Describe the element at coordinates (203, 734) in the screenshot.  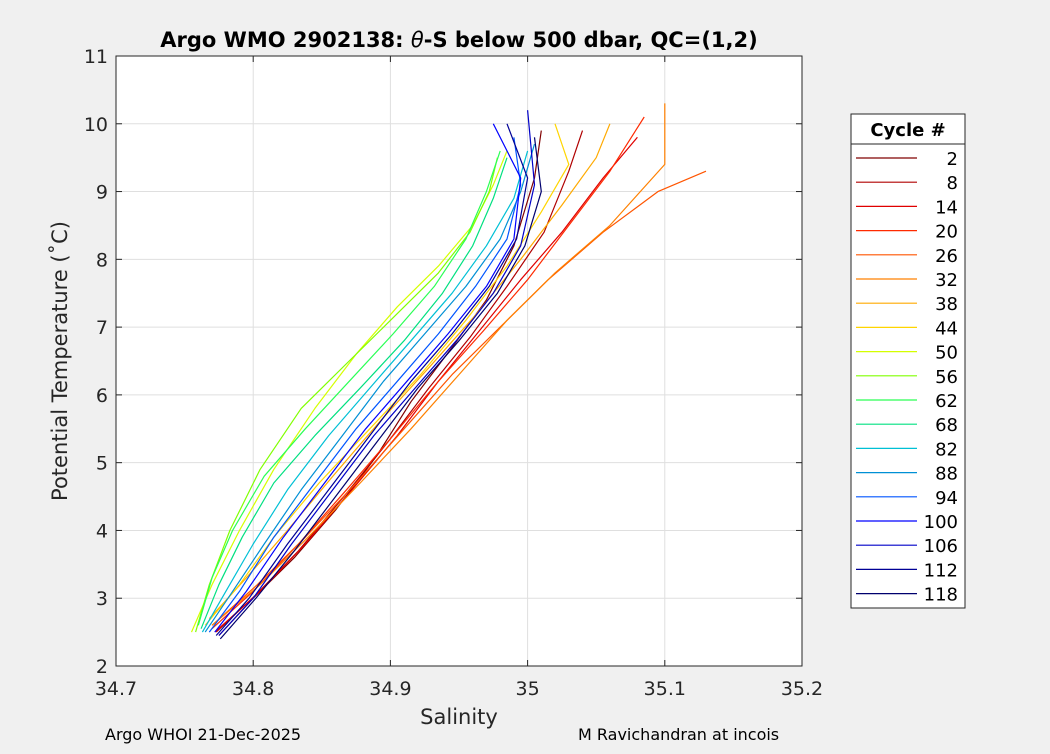
I see `footer-left: Argo WHOI 21-Dec-2025` at that location.